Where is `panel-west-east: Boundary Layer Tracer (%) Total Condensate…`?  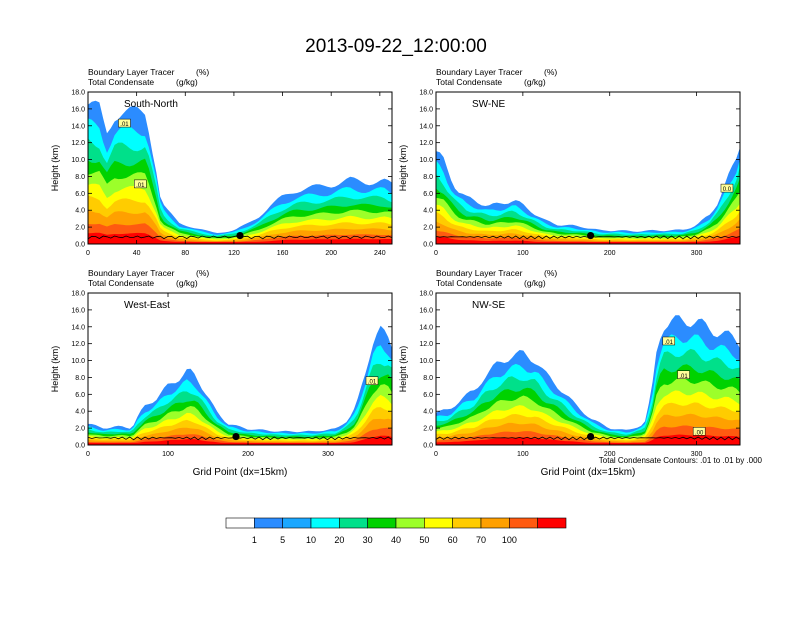
panel-west-east: Boundary Layer Tracer (%) Total Condensate… is located at coordinates (221, 373).